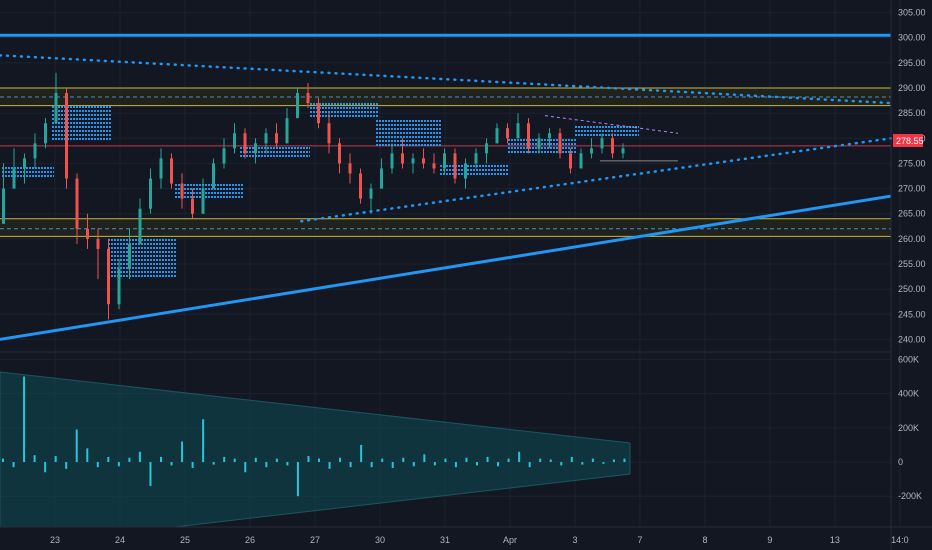 The height and width of the screenshot is (550, 932). What do you see at coordinates (704, 540) in the screenshot?
I see `time-tick-label: 8` at bounding box center [704, 540].